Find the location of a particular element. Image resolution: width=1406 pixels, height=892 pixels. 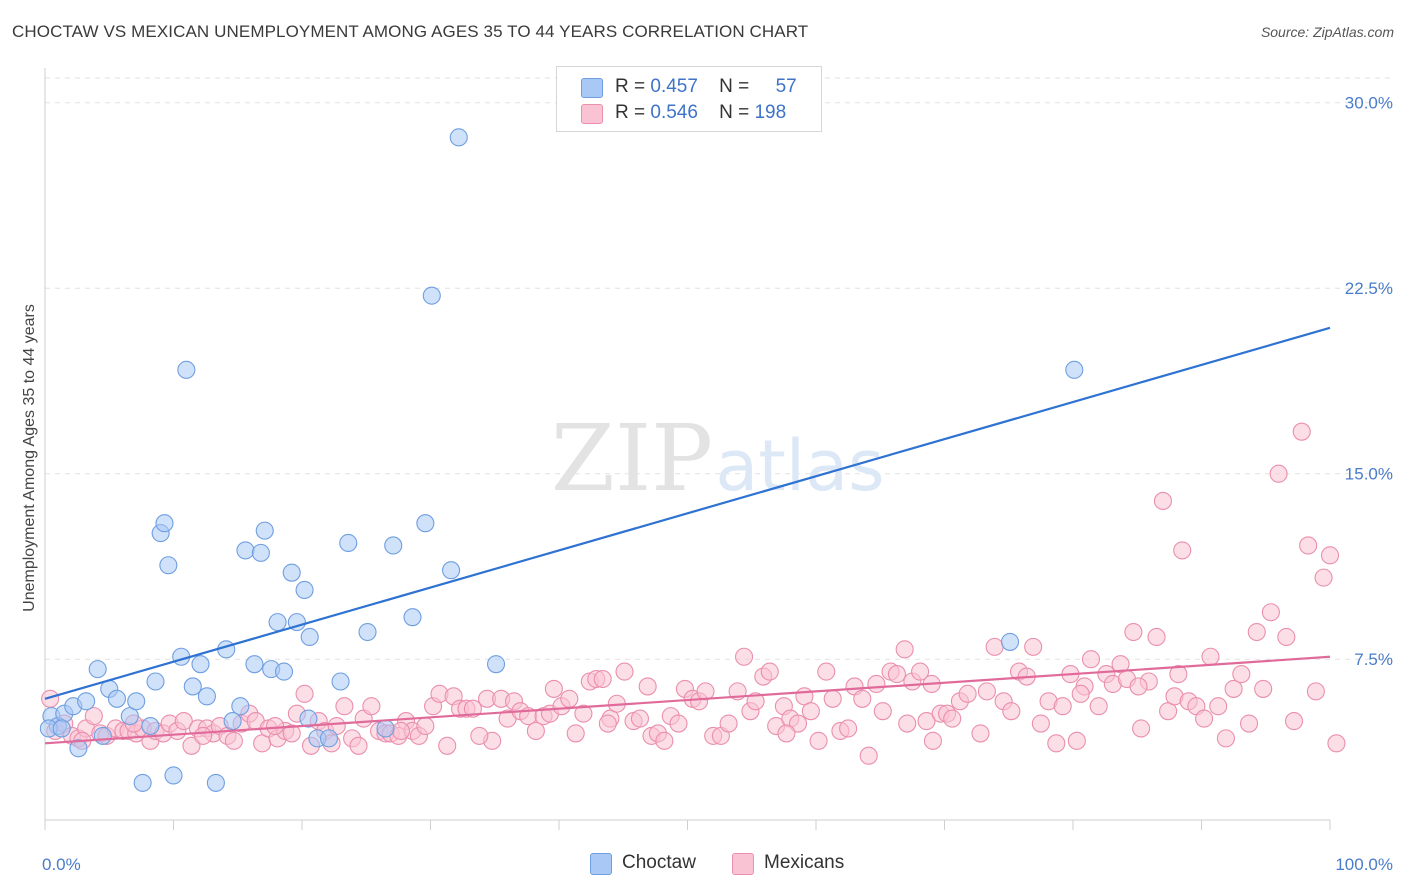

bottom-legend-label-choctaw: Choctaw is located at coordinates (659, 862).